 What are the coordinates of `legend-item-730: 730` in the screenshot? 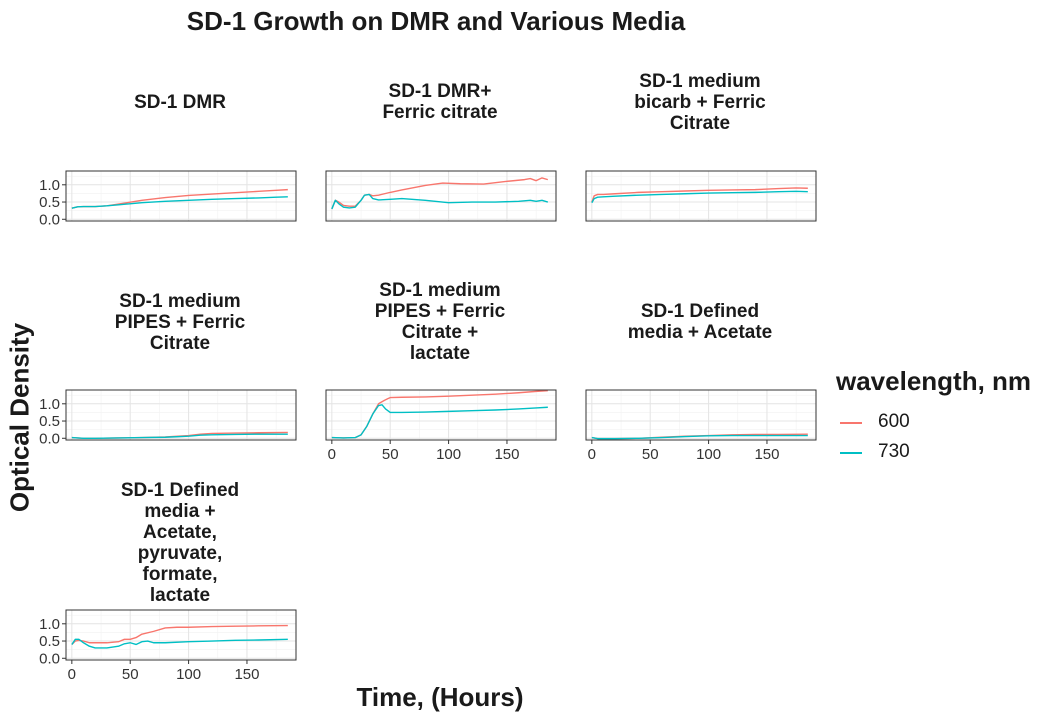 It's located at (898, 452).